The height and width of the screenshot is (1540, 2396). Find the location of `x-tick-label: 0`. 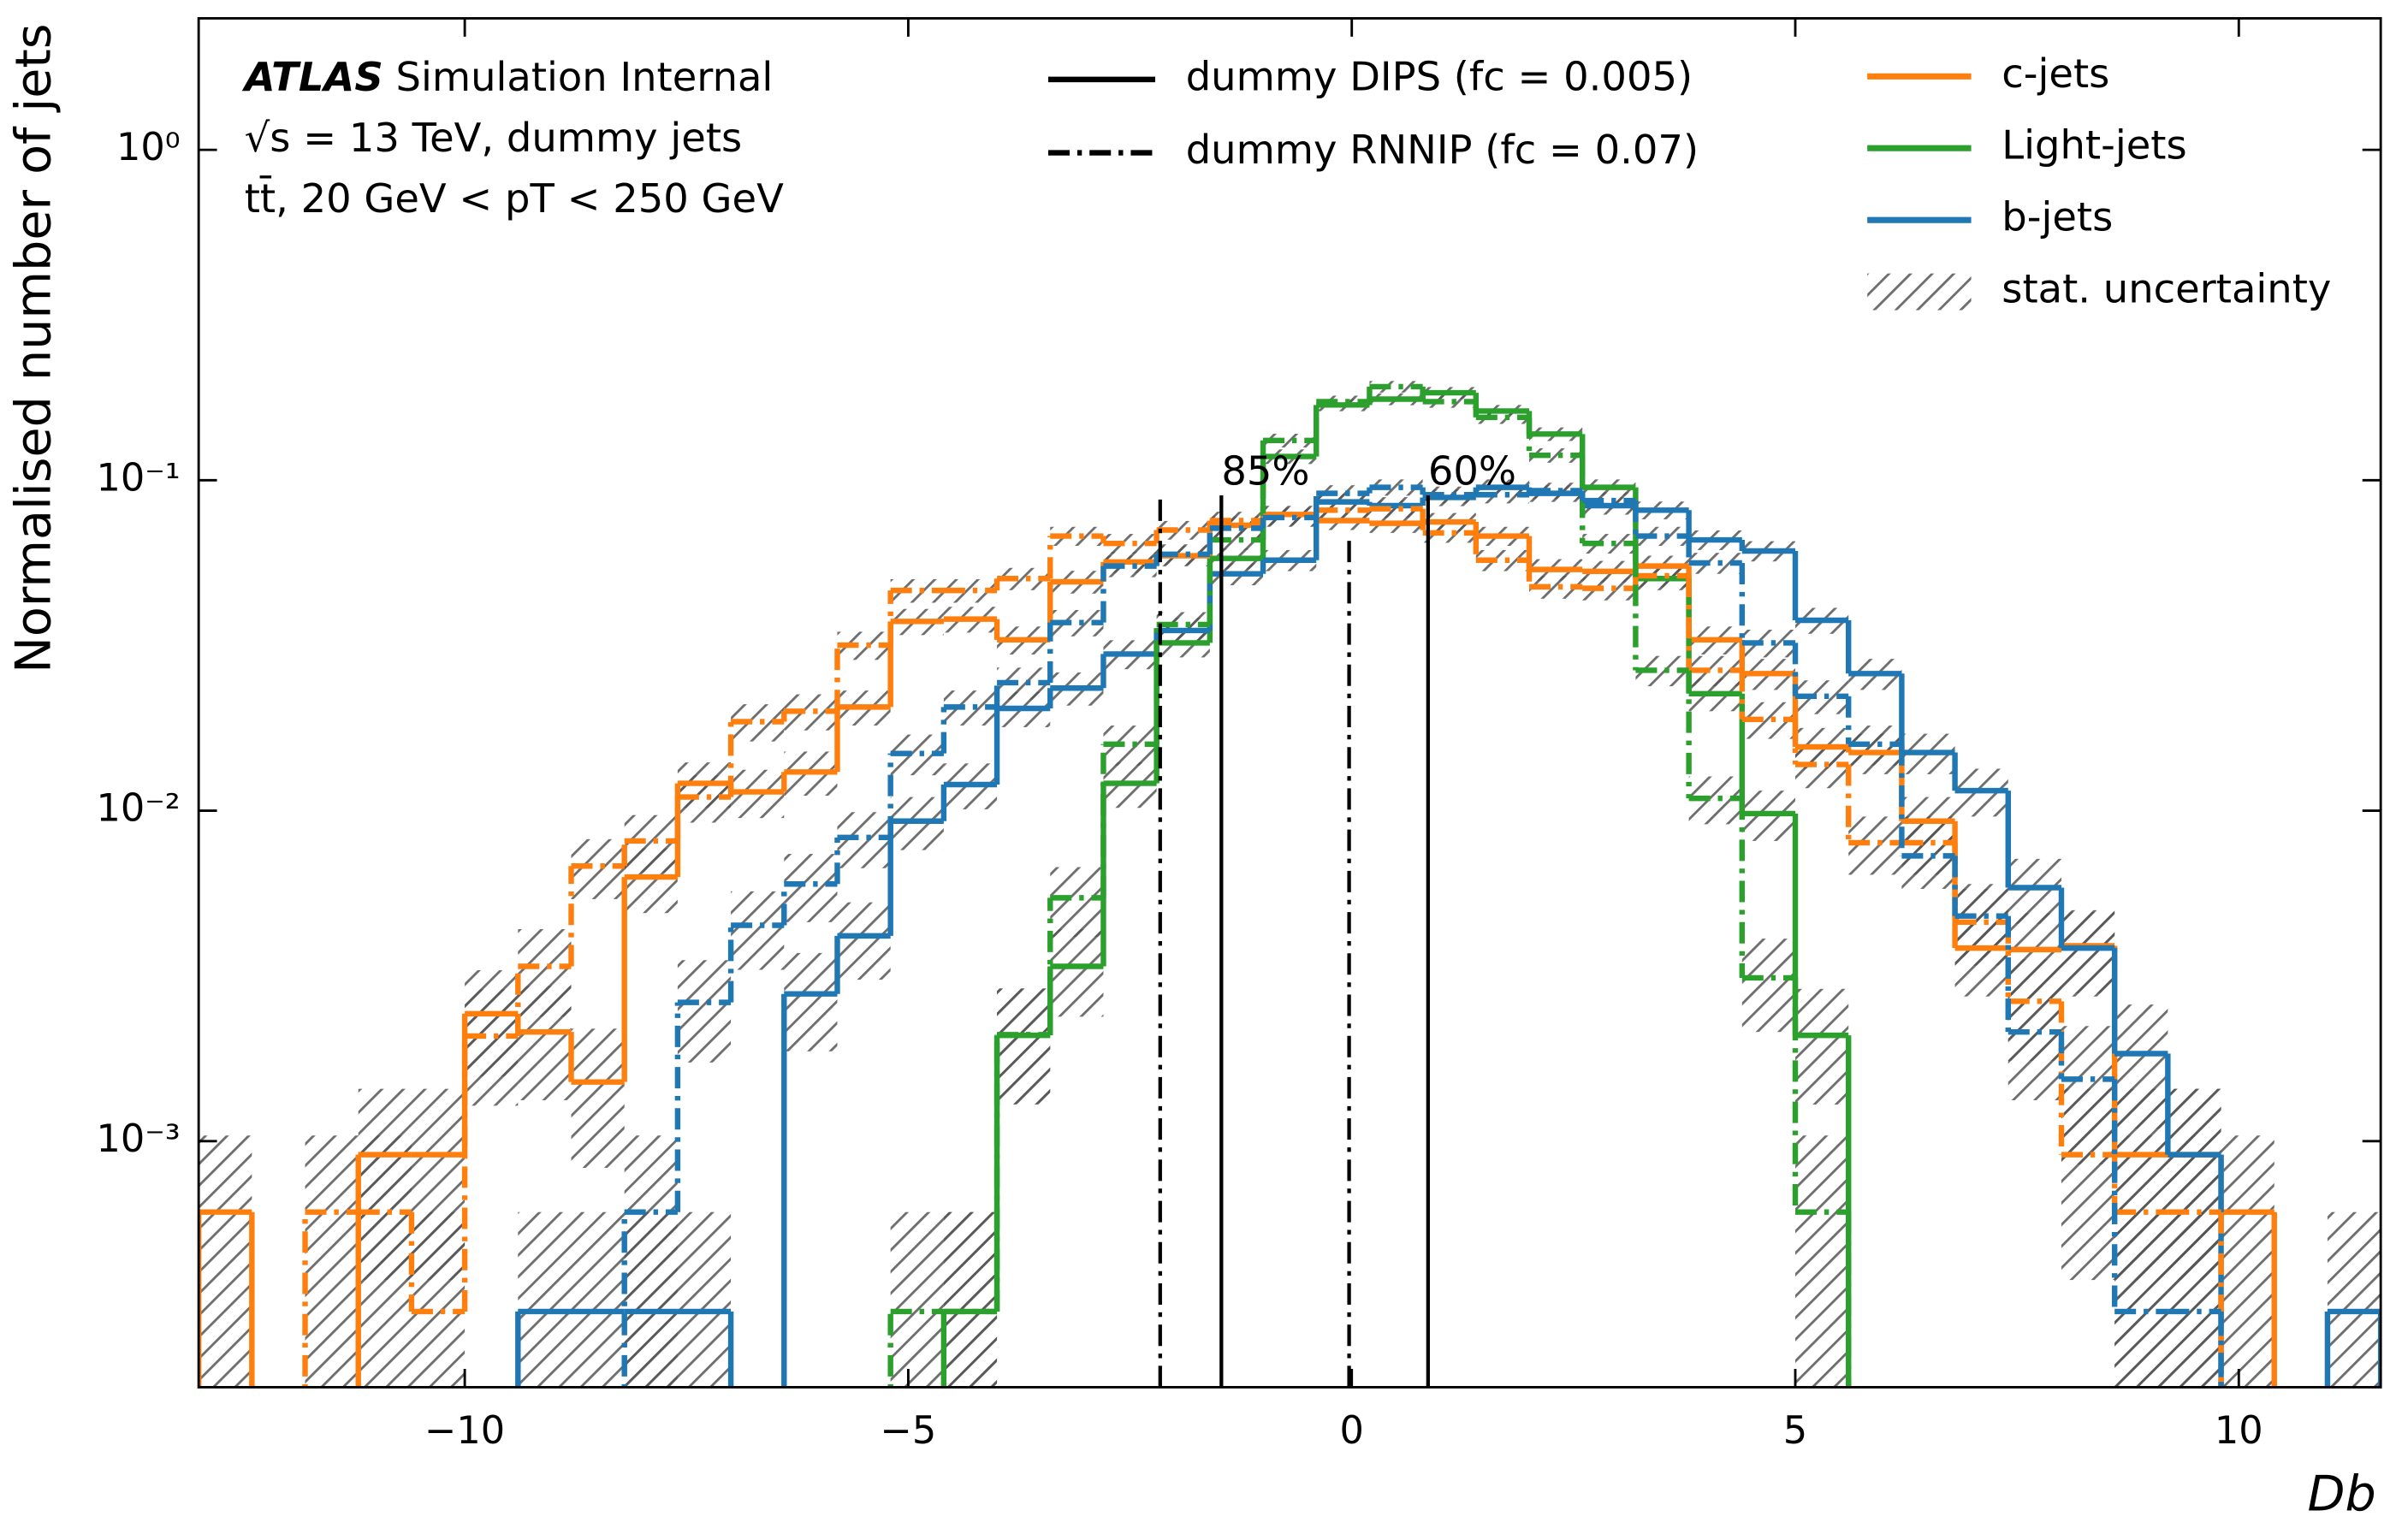

x-tick-label: 0 is located at coordinates (1352, 1430).